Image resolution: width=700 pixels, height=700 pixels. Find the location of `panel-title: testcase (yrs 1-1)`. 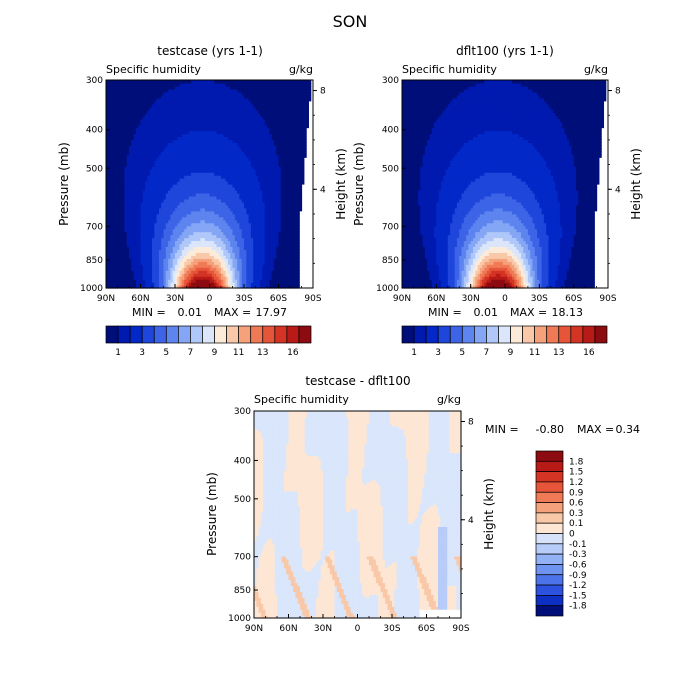

panel-title: testcase (yrs 1-1) is located at coordinates (210, 51).